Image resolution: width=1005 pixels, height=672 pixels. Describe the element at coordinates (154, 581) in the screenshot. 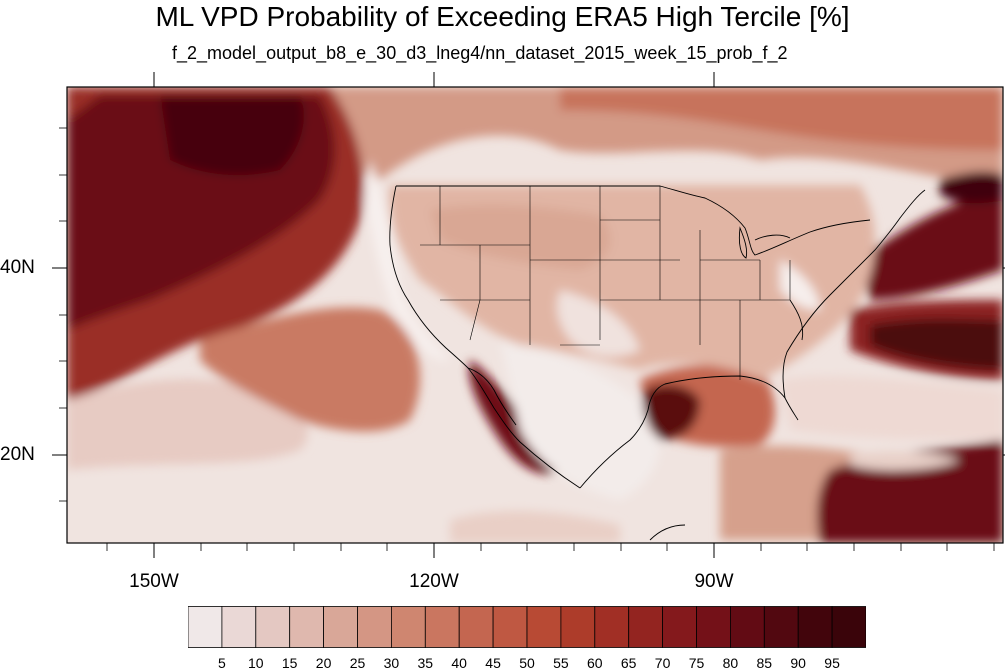

I see `lon-label-150w: 150W` at that location.